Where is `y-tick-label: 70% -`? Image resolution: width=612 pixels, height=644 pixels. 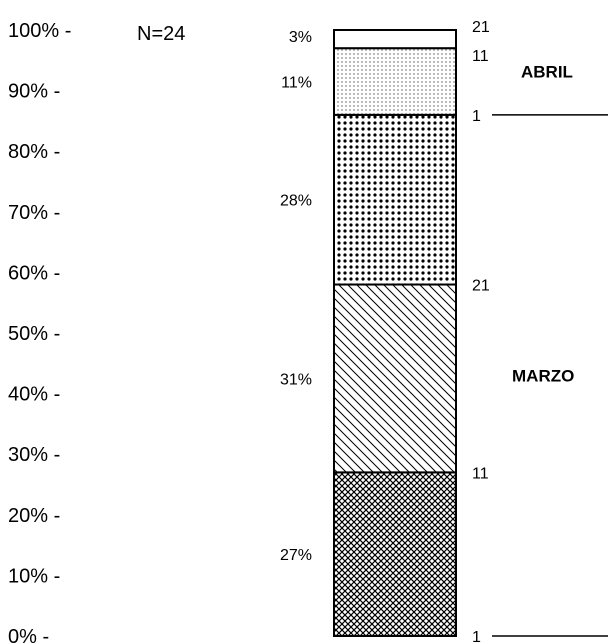 y-tick-label: 70% - is located at coordinates (34, 213).